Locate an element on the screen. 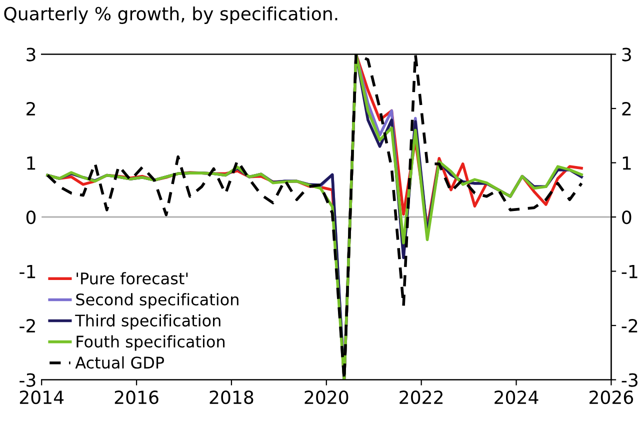 The height and width of the screenshot is (434, 640). x-tick-label: 2020 is located at coordinates (326, 397).